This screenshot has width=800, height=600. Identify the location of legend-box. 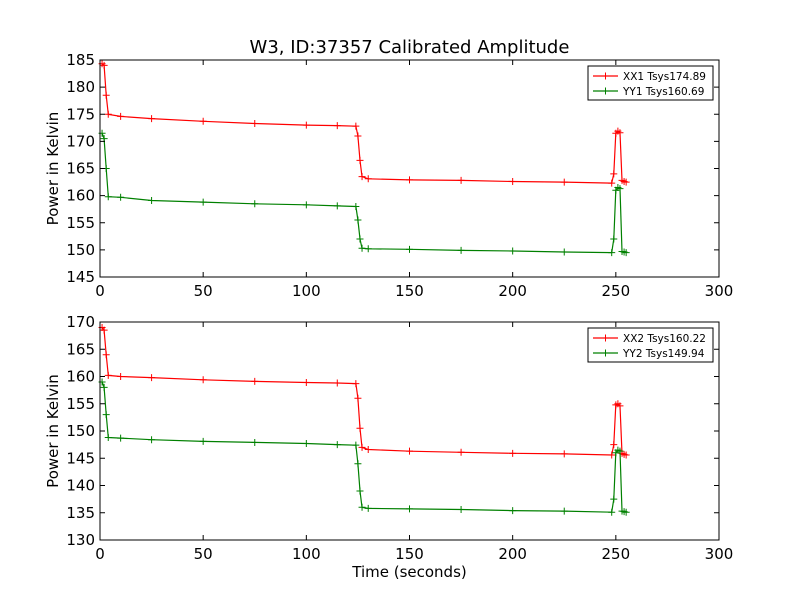
(650, 83).